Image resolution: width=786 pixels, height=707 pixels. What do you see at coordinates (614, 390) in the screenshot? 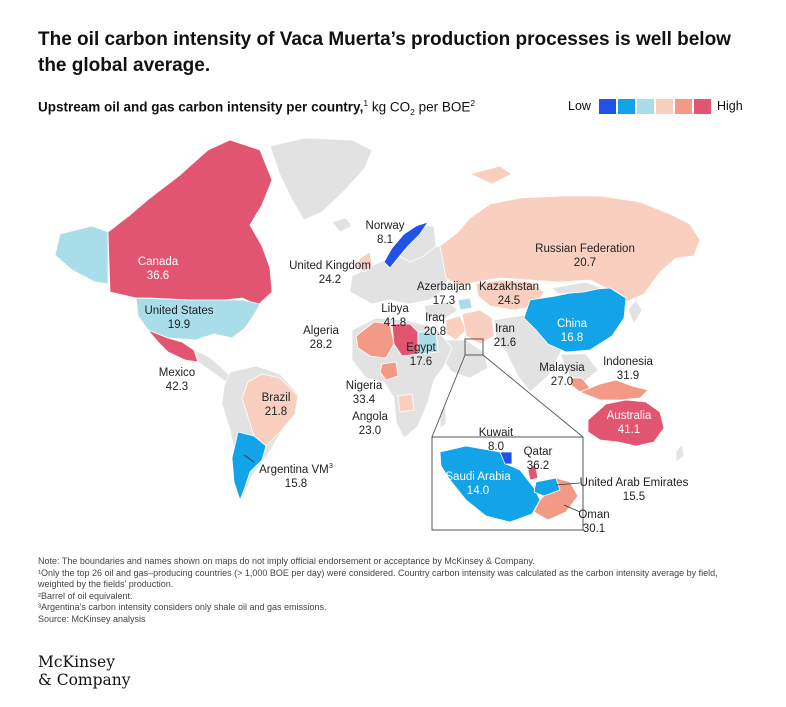
I see `indonesia-shape` at bounding box center [614, 390].